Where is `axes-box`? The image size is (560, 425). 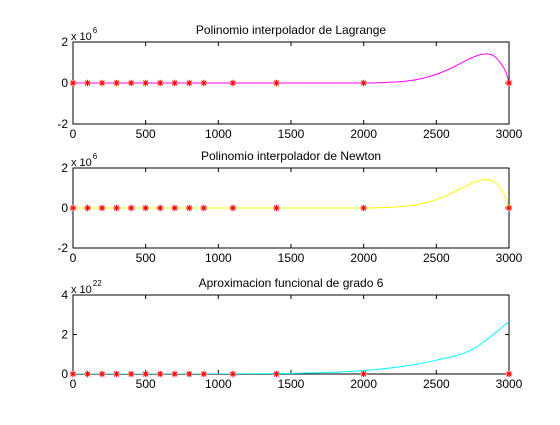
axes-box is located at coordinates (291, 334).